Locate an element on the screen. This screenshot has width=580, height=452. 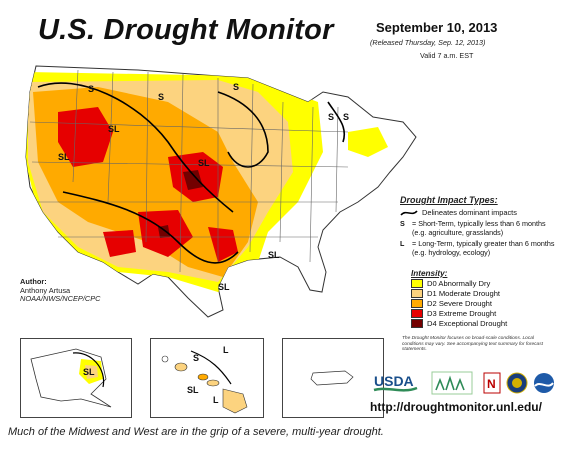
legend-item-d3: D3 Extreme Drought is located at coordinates (481, 313).